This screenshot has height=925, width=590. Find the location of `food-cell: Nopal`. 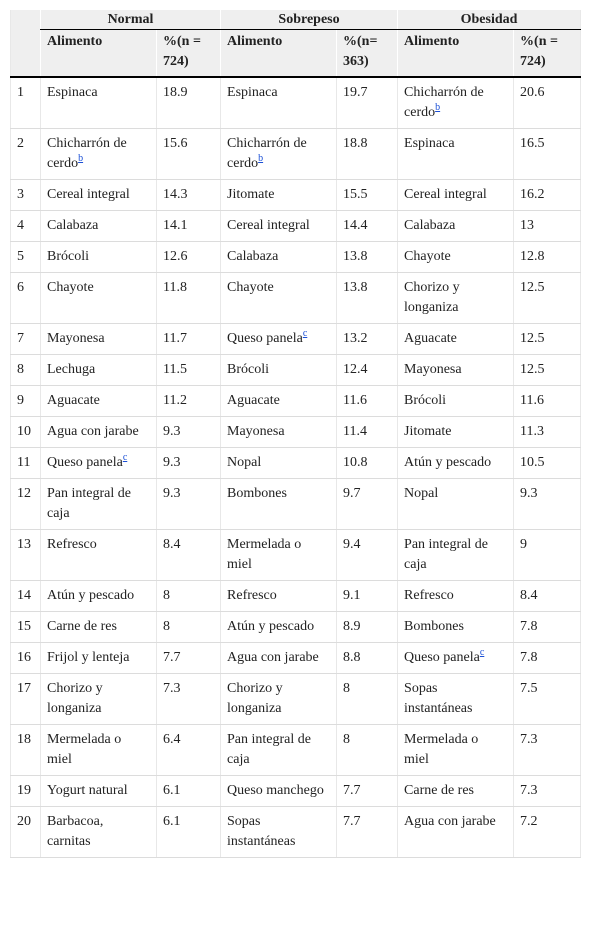

food-cell: Nopal is located at coordinates (278, 463).